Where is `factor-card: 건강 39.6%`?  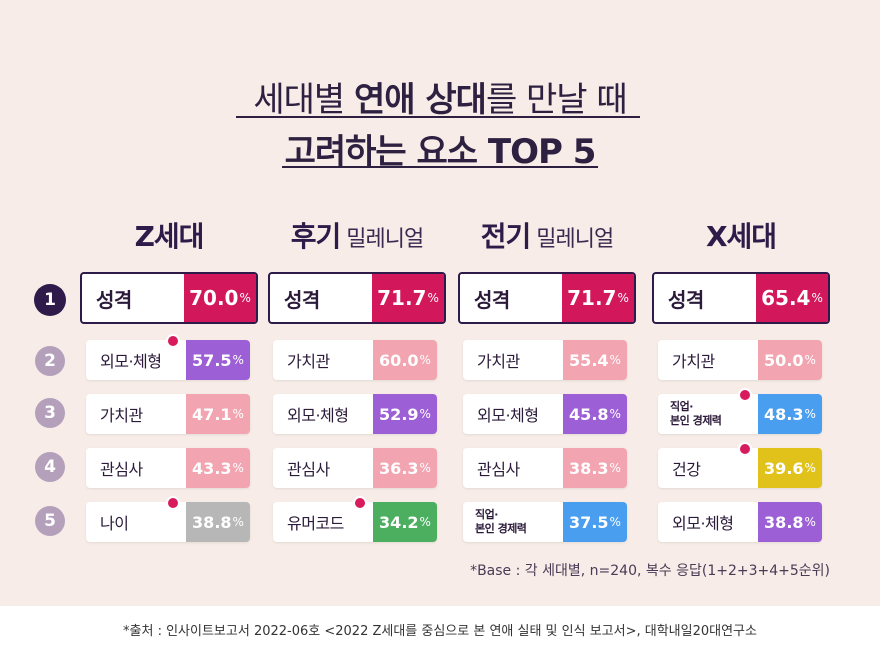 factor-card: 건강 39.6% is located at coordinates (740, 468).